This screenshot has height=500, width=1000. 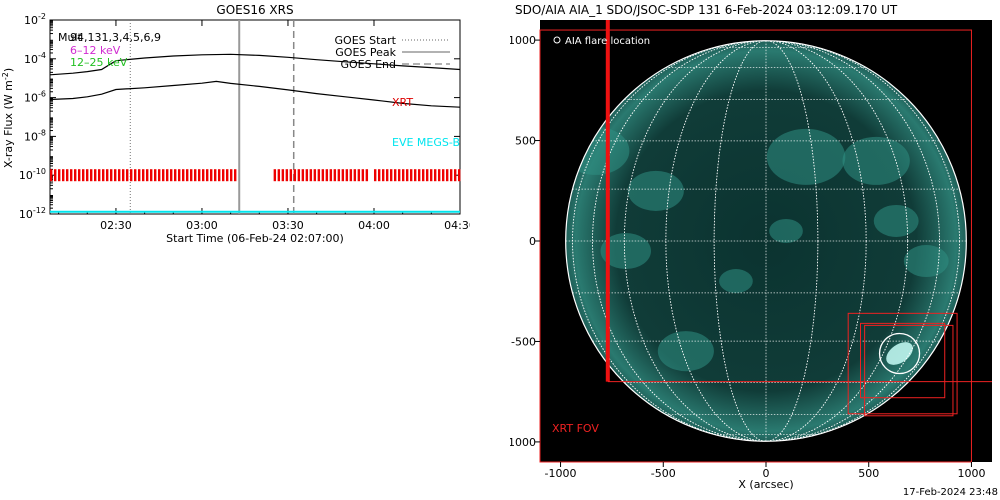 I want to click on lc-x-tick-label: 04:30, so click(x=457, y=225).